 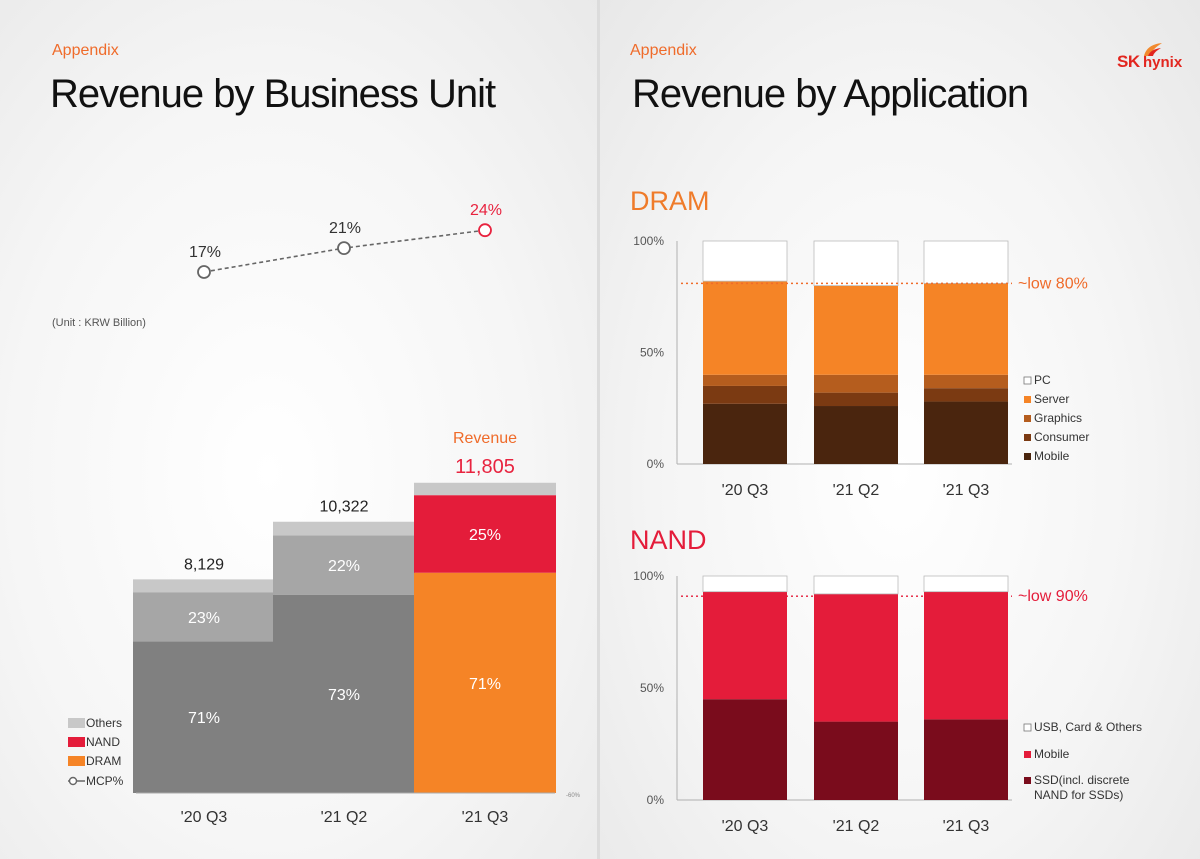 What do you see at coordinates (205, 252) in the screenshot?
I see `mcp-label-0: 17%` at bounding box center [205, 252].